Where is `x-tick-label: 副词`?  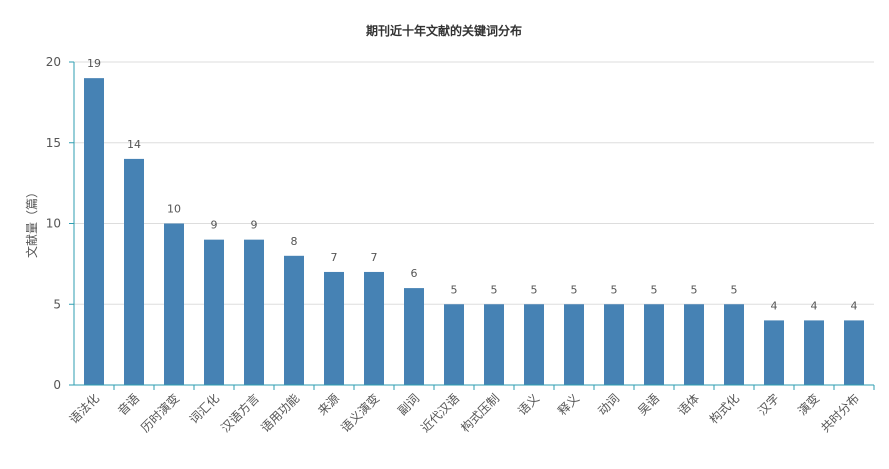
x-tick-label: 副词 is located at coordinates (408, 404).